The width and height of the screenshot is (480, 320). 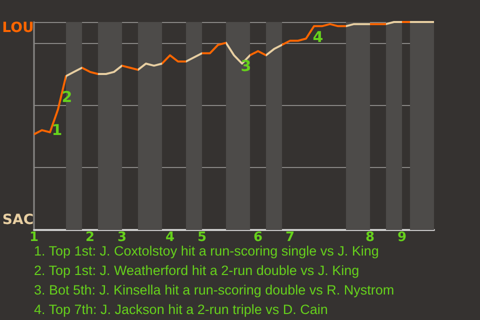 I want to click on text: 4. Top 7th: J. Jackson hit a 2-run triple vs D. Cain, so click(x=181, y=309).